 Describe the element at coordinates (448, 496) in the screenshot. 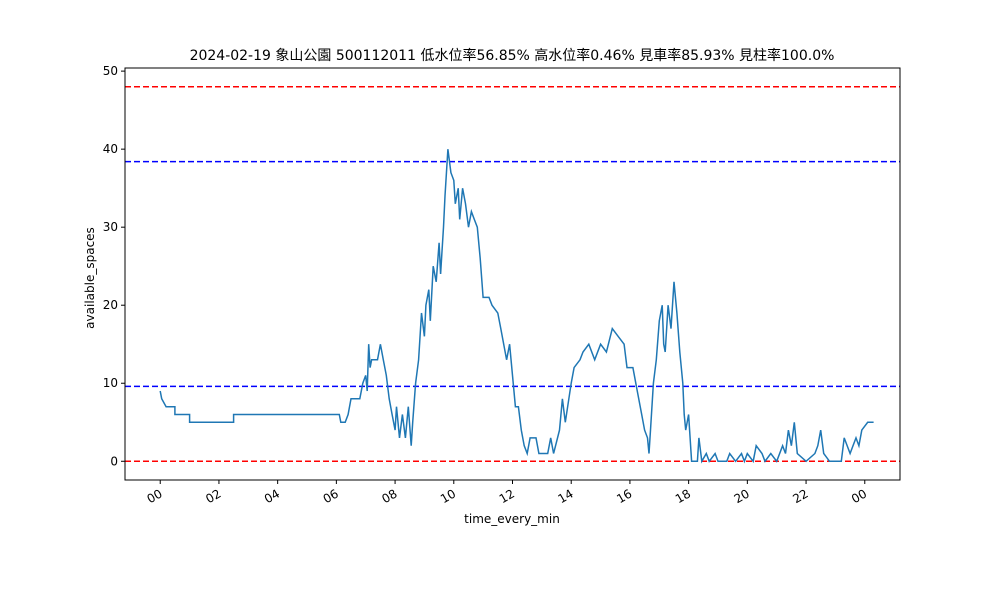

I see `x-tick-label: 10` at that location.